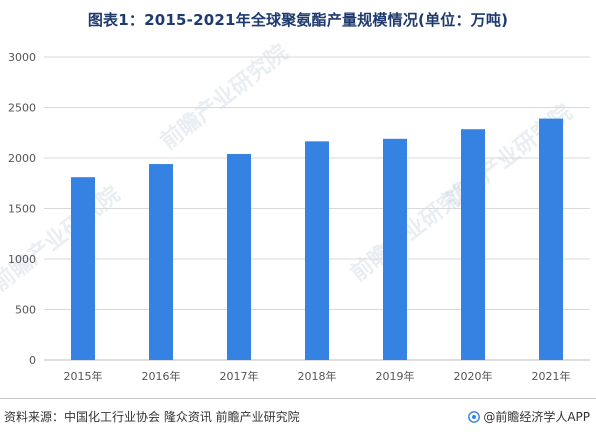  What do you see at coordinates (22, 57) in the screenshot?
I see `y-tick-label: 3000` at bounding box center [22, 57].